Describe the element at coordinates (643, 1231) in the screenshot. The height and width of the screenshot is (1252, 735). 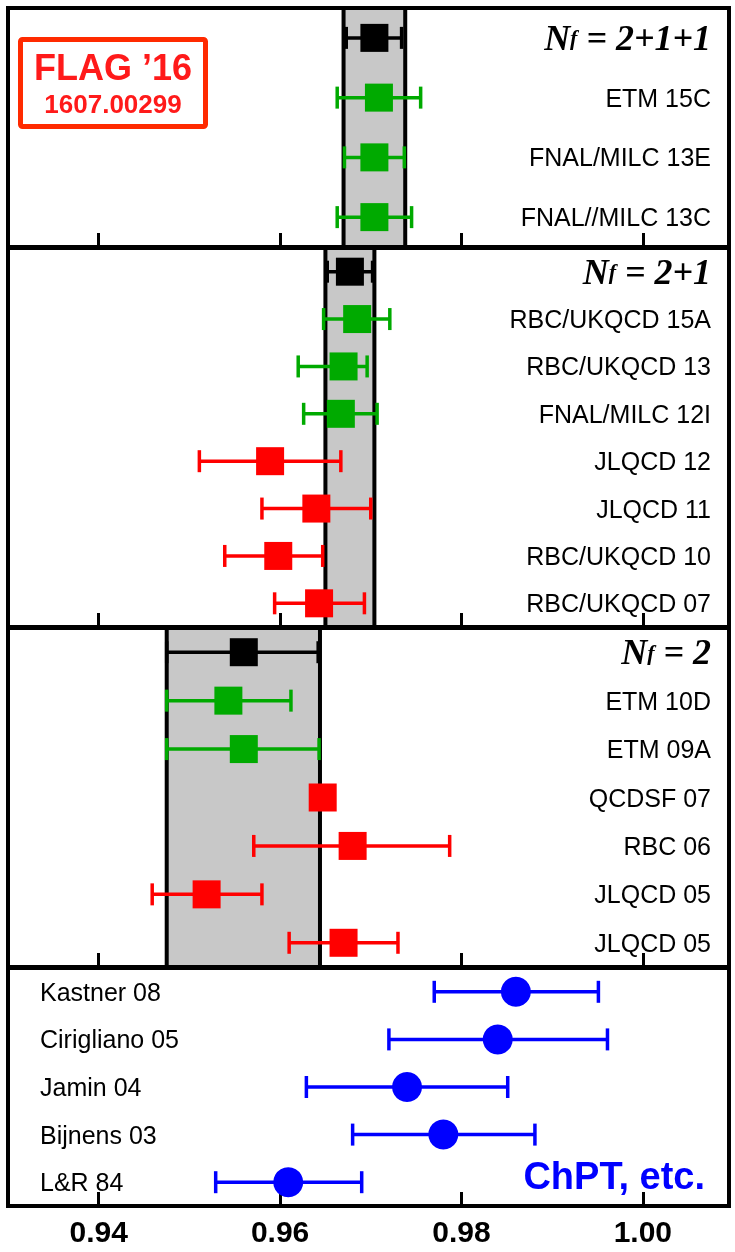
I see `x-tick-label: 1.00` at that location.